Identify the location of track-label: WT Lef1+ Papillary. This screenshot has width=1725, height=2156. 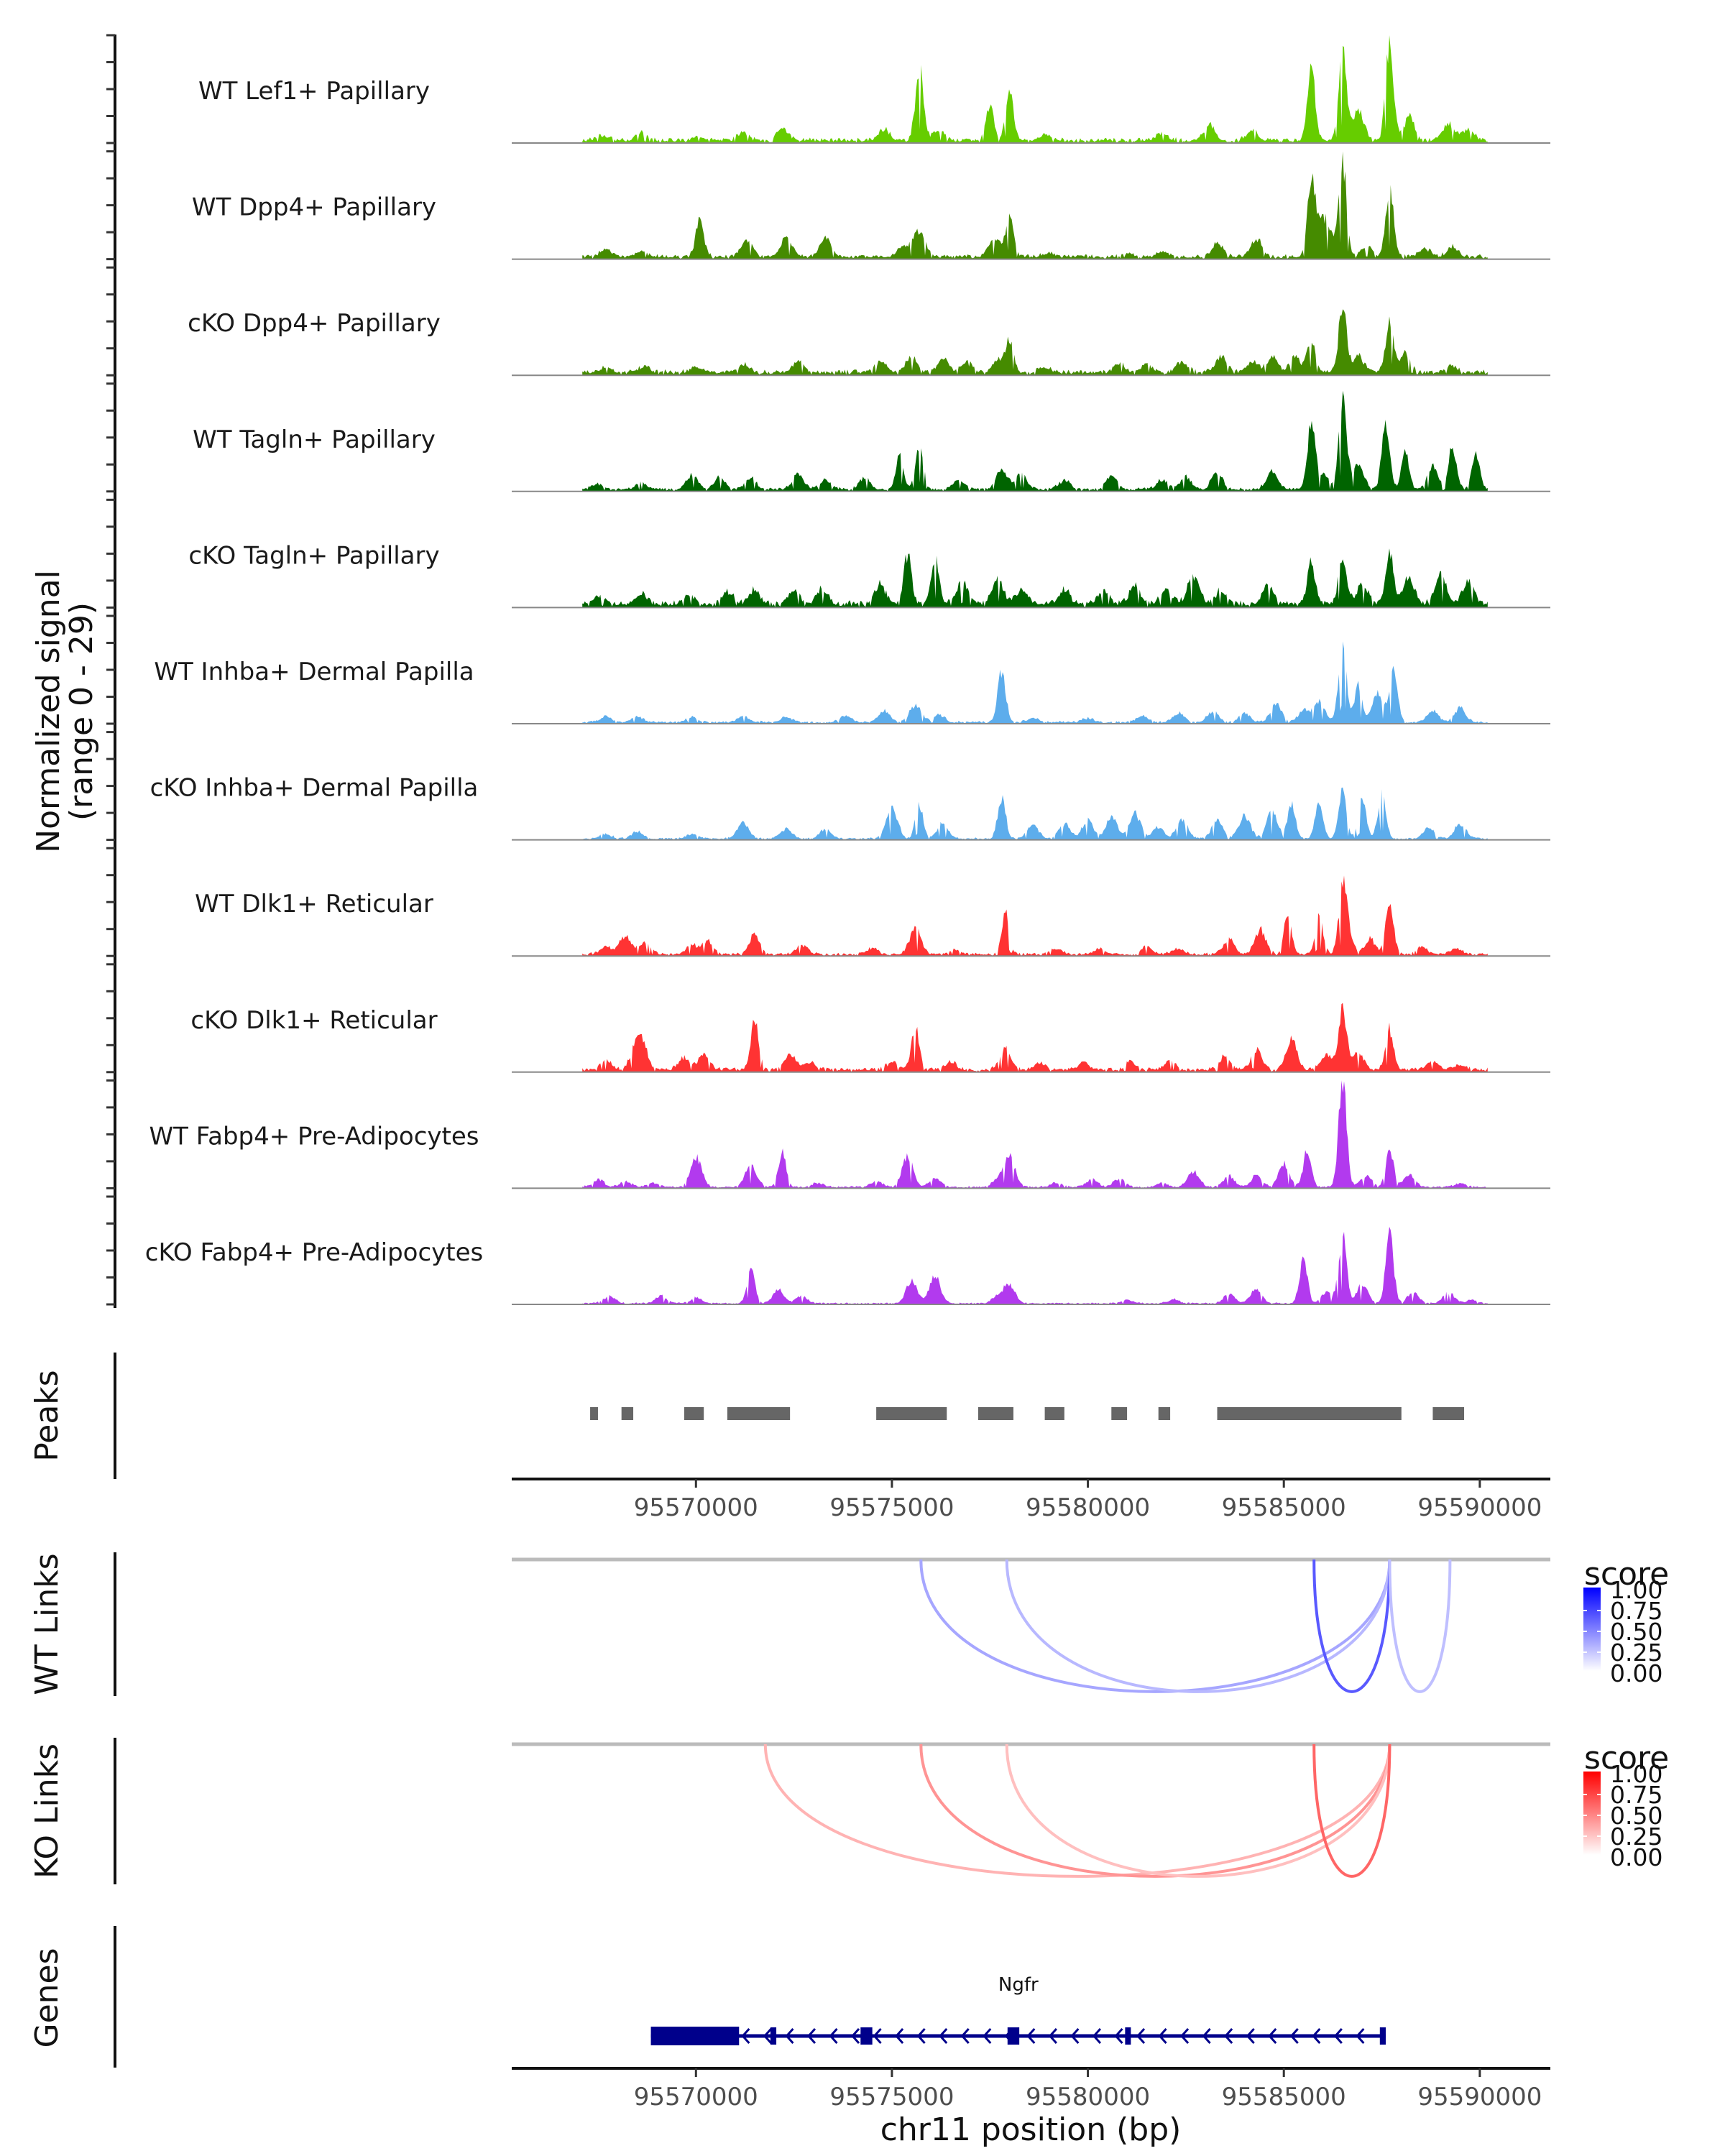
(314, 91).